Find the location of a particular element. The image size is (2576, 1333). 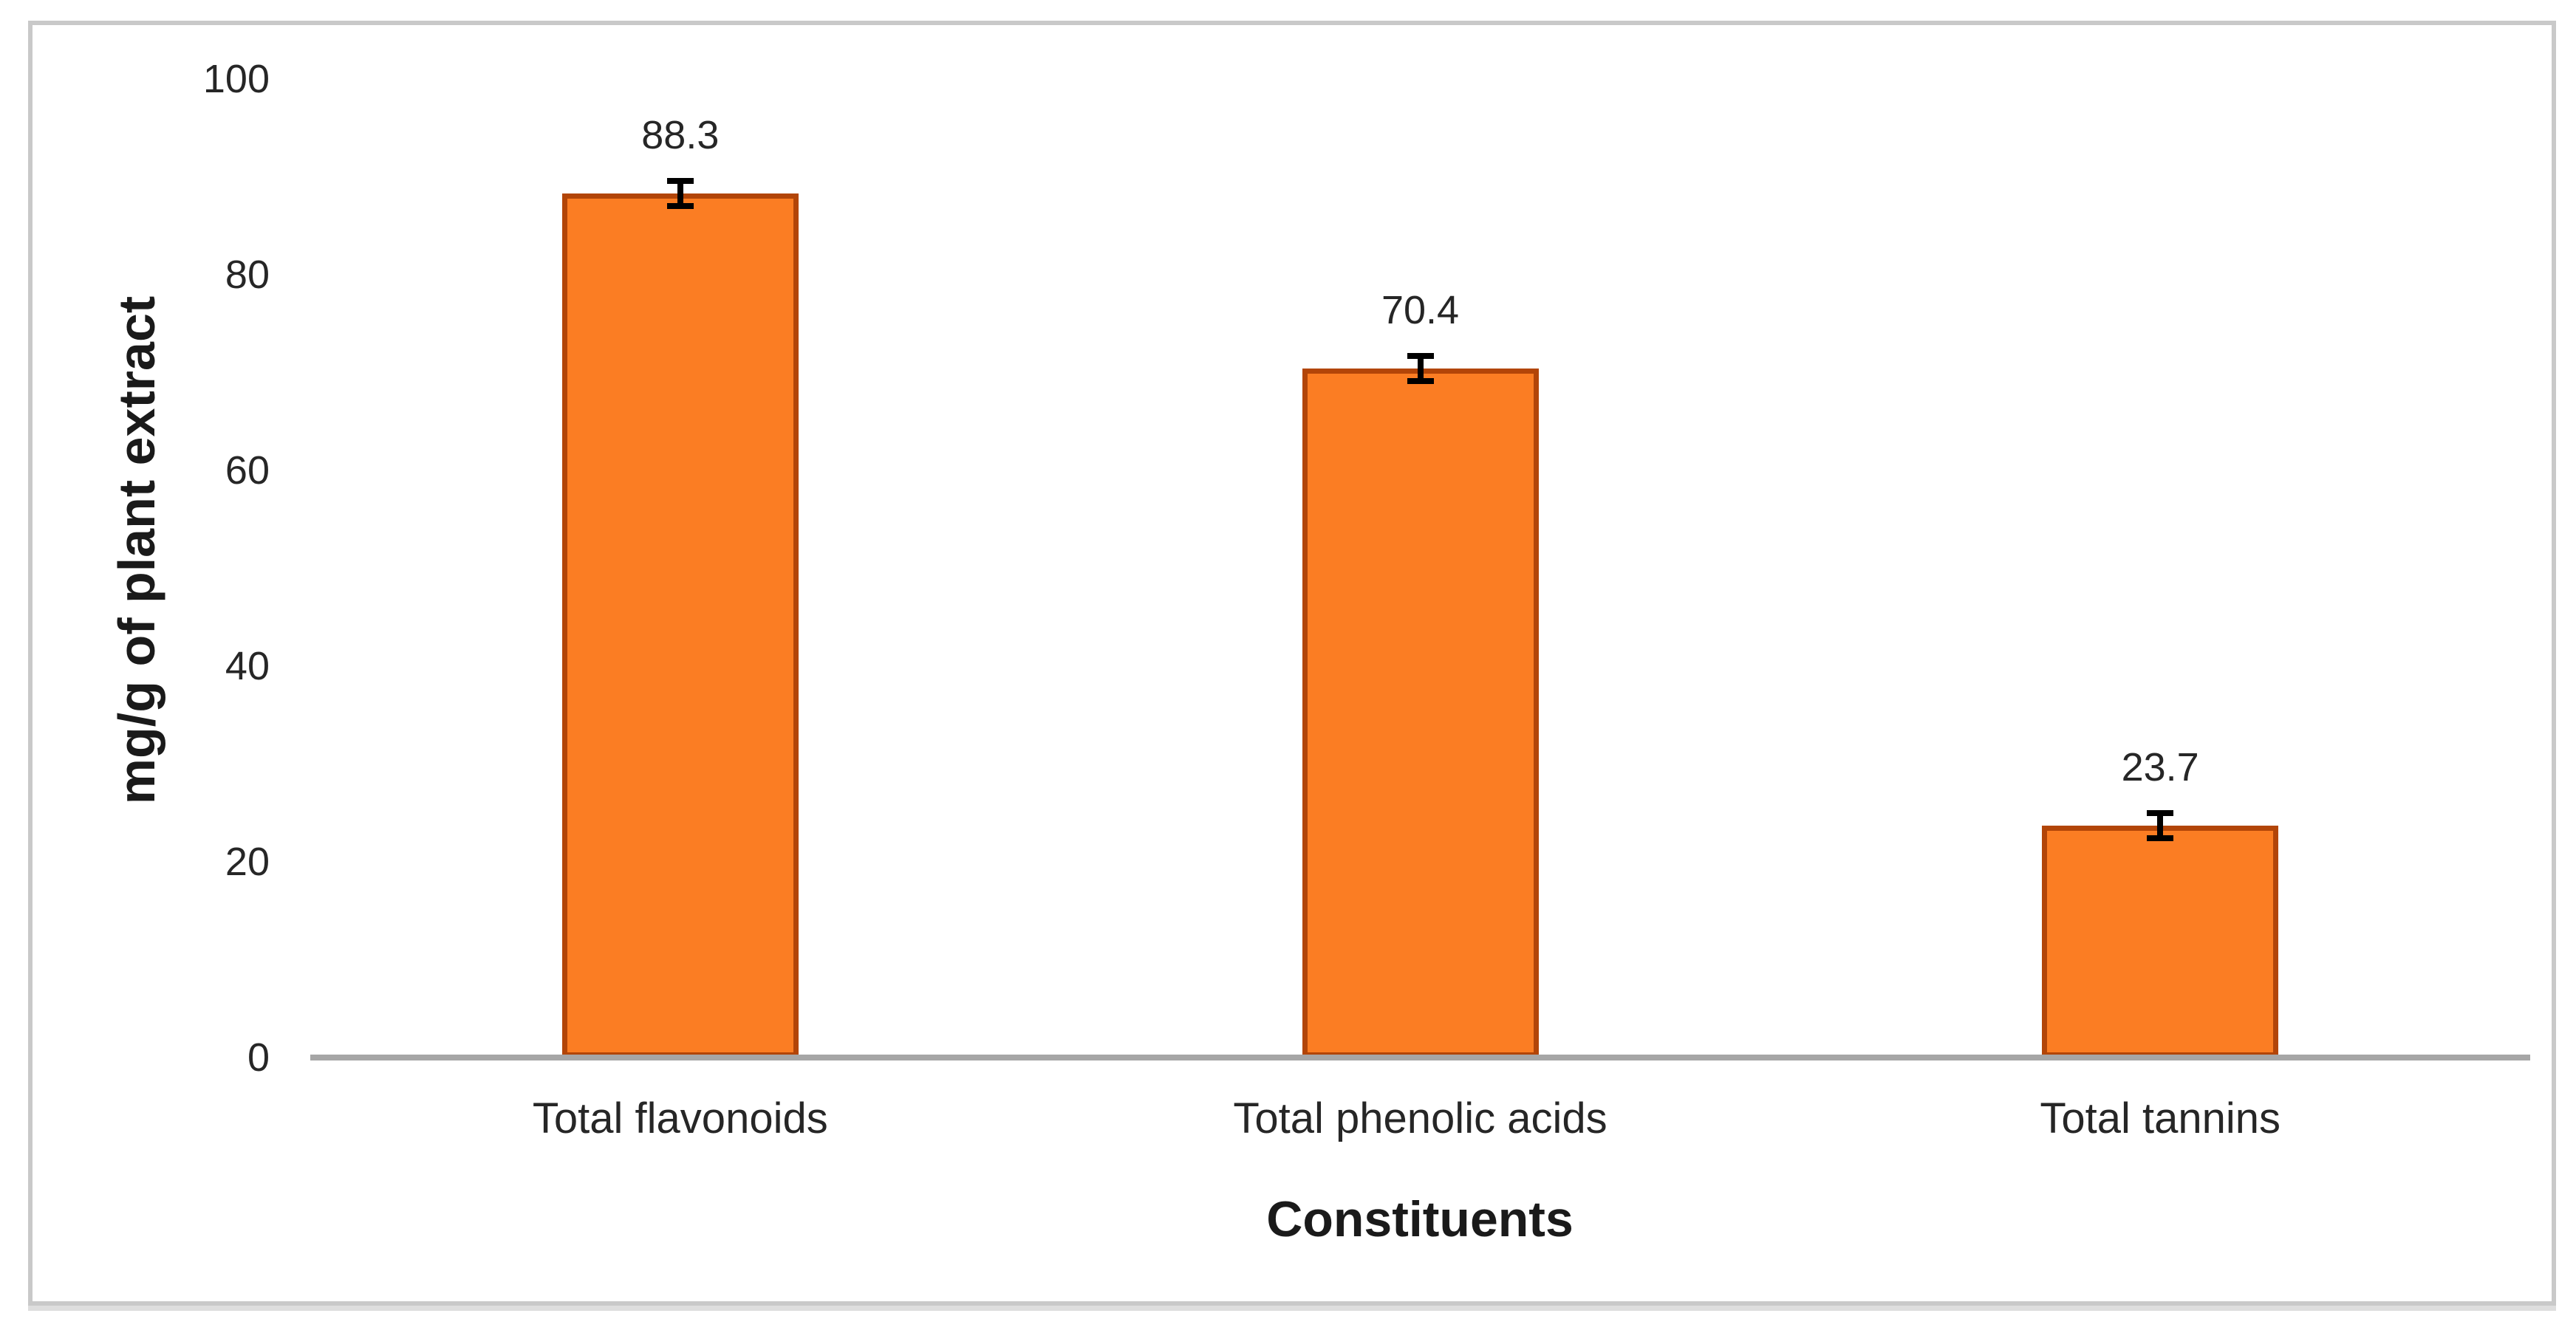

y-tick-label: 60 is located at coordinates (248, 470).